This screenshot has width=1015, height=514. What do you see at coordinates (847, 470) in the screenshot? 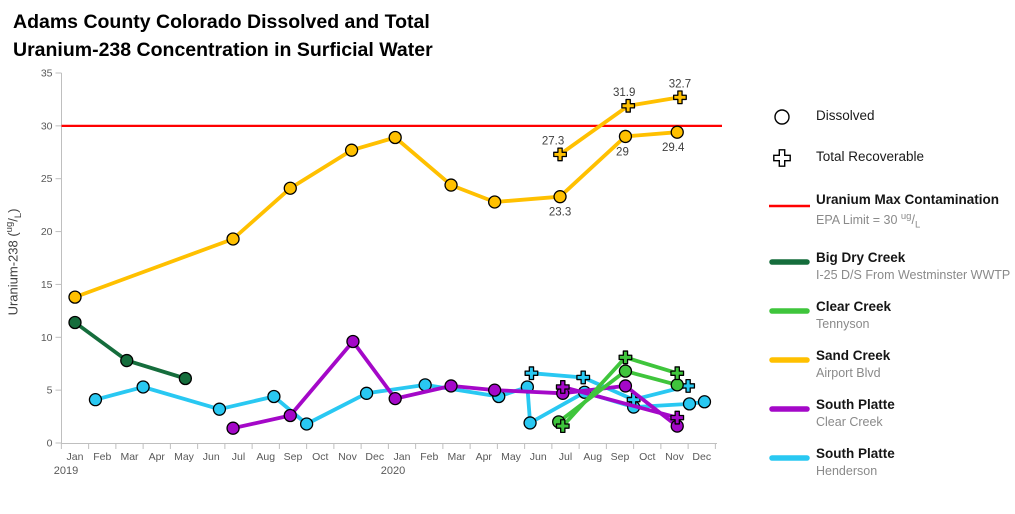
I see `legend-series-location: Henderson` at bounding box center [847, 470].